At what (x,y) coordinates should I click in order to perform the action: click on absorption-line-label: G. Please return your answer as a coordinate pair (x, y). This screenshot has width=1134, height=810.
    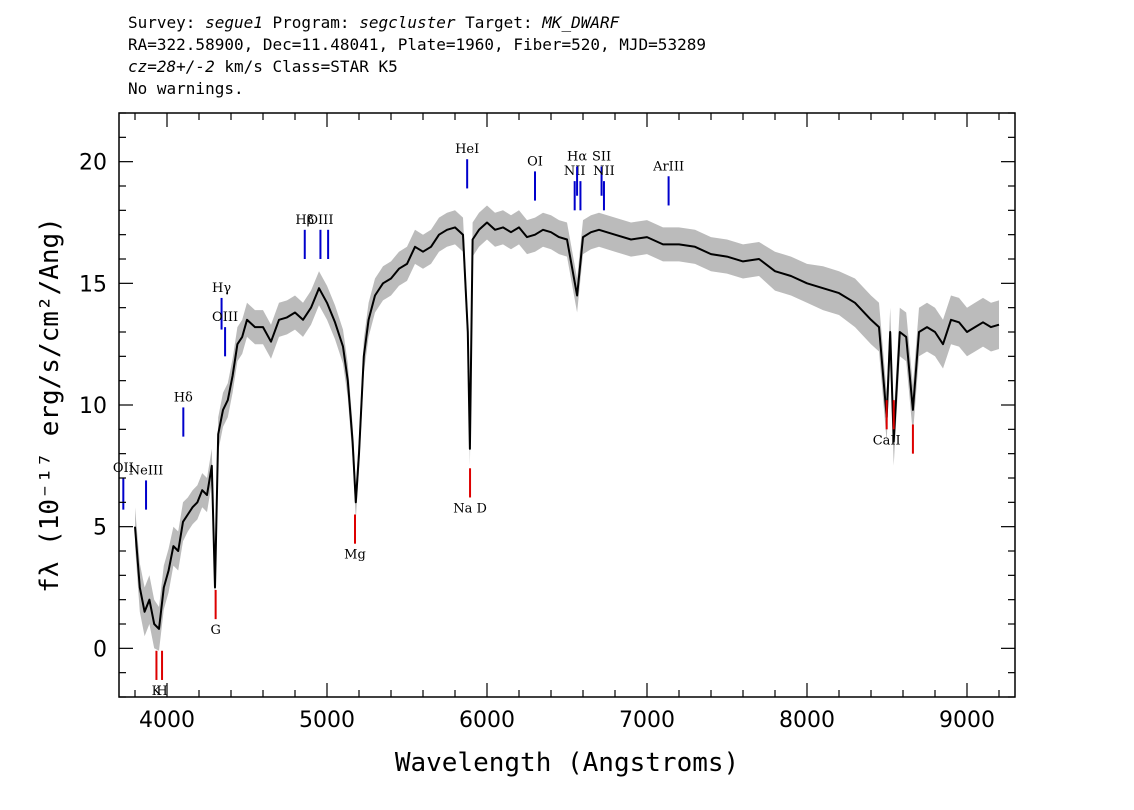
    Looking at the image, I should click on (215, 630).